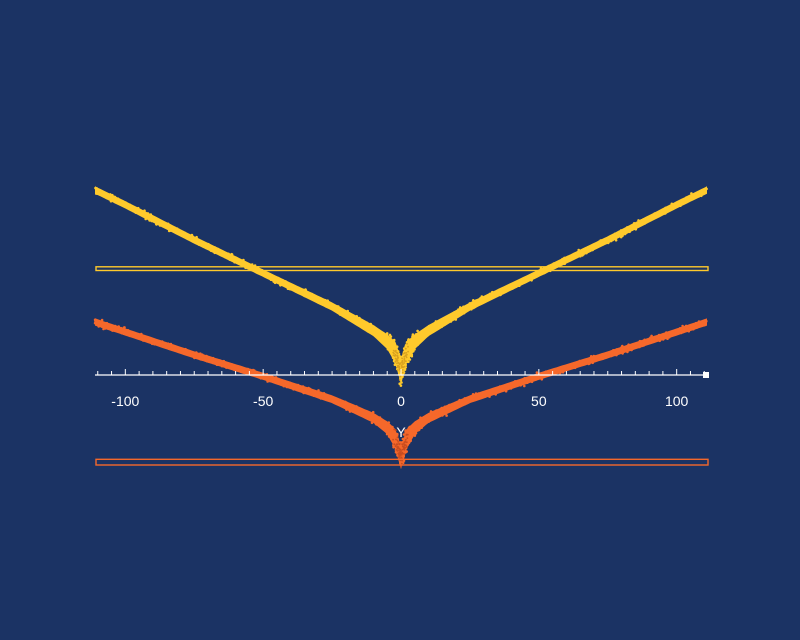 The height and width of the screenshot is (640, 800). What do you see at coordinates (263, 401) in the screenshot?
I see `x-tick-label: -50` at bounding box center [263, 401].